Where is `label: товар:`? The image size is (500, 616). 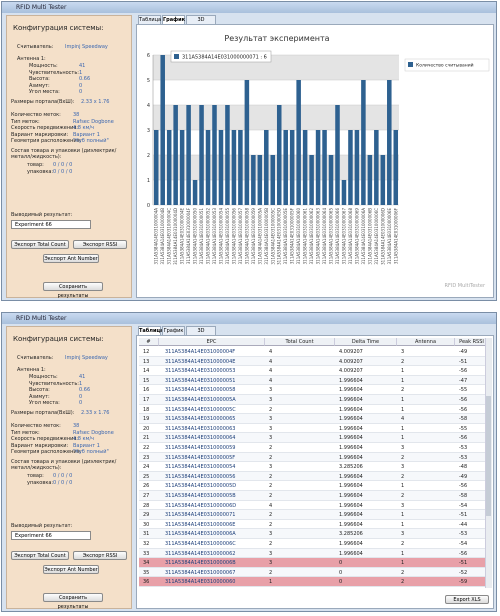
label: товар: is located at coordinates (35, 476).